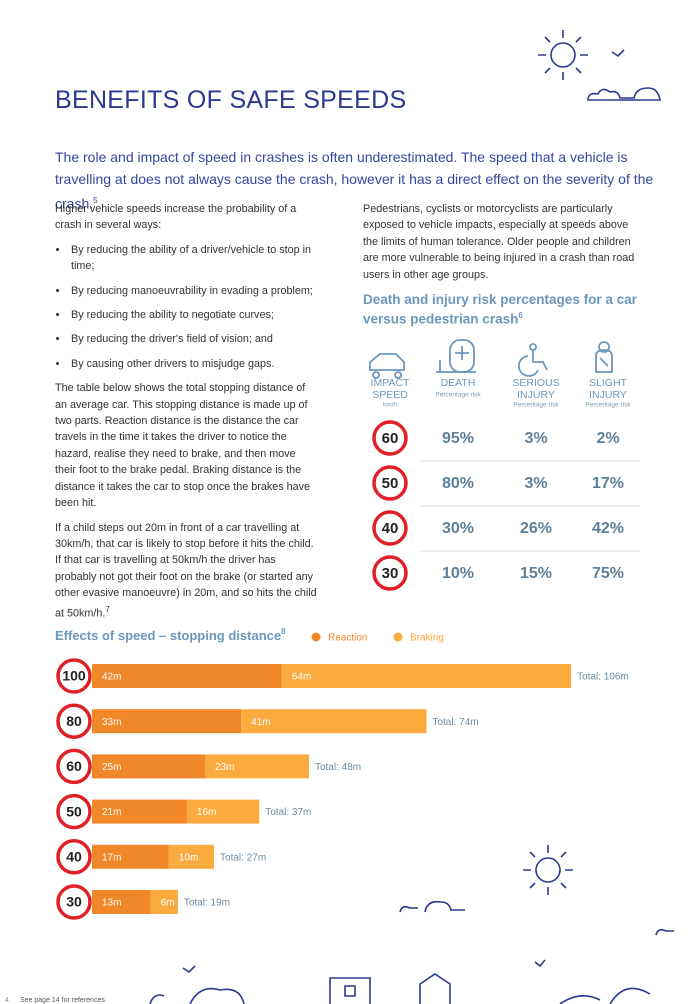 The image size is (689, 1004). I want to click on risk-value: 30%, so click(458, 528).